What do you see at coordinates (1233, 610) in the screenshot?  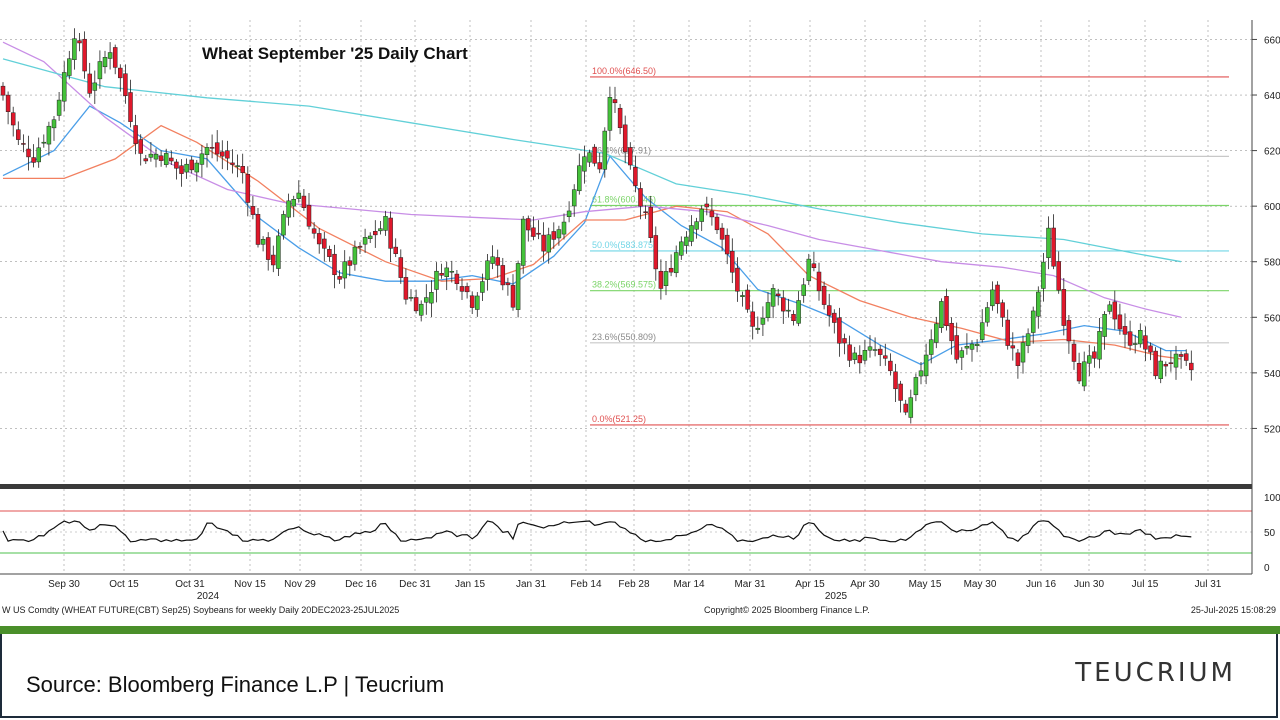 I see `footer-right-text: 25-Jul-2025 15:08:29` at bounding box center [1233, 610].